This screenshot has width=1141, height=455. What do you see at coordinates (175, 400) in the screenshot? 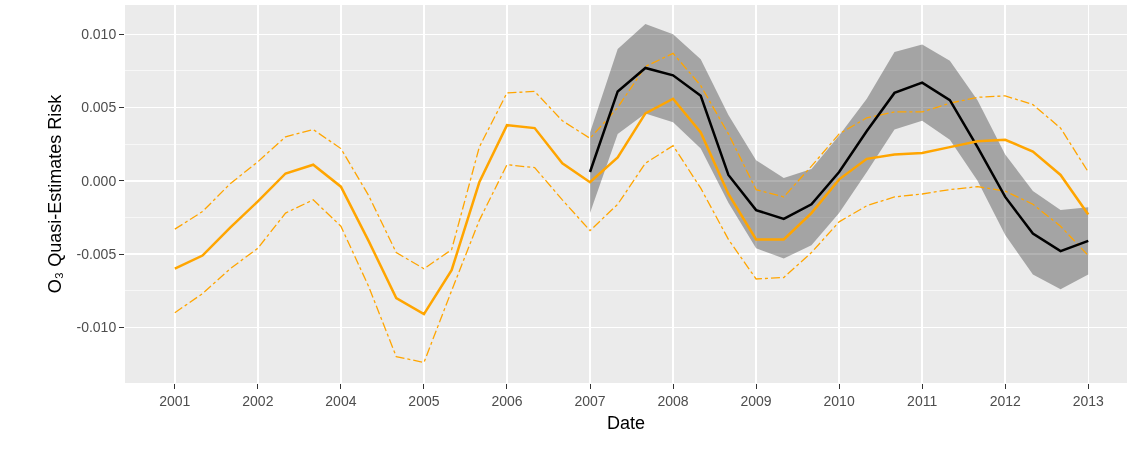
I see `x-tick-label: 2001` at bounding box center [175, 400].